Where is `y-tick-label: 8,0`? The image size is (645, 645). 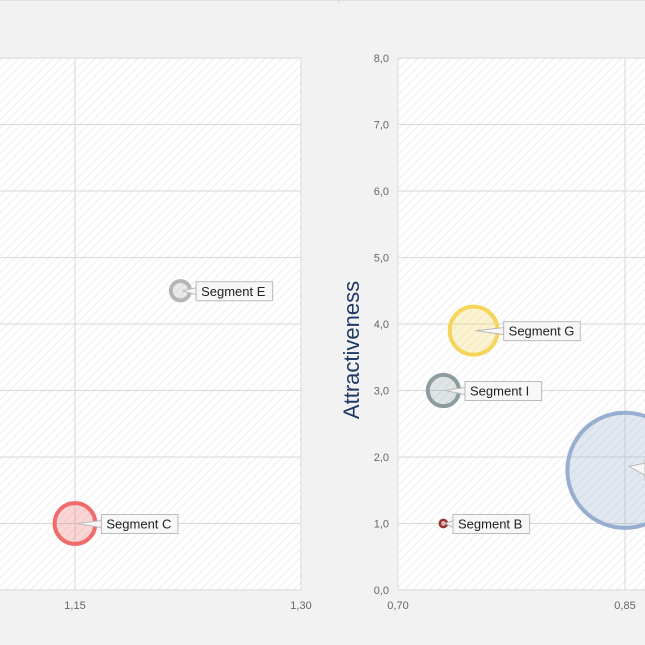 y-tick-label: 8,0 is located at coordinates (381, 59).